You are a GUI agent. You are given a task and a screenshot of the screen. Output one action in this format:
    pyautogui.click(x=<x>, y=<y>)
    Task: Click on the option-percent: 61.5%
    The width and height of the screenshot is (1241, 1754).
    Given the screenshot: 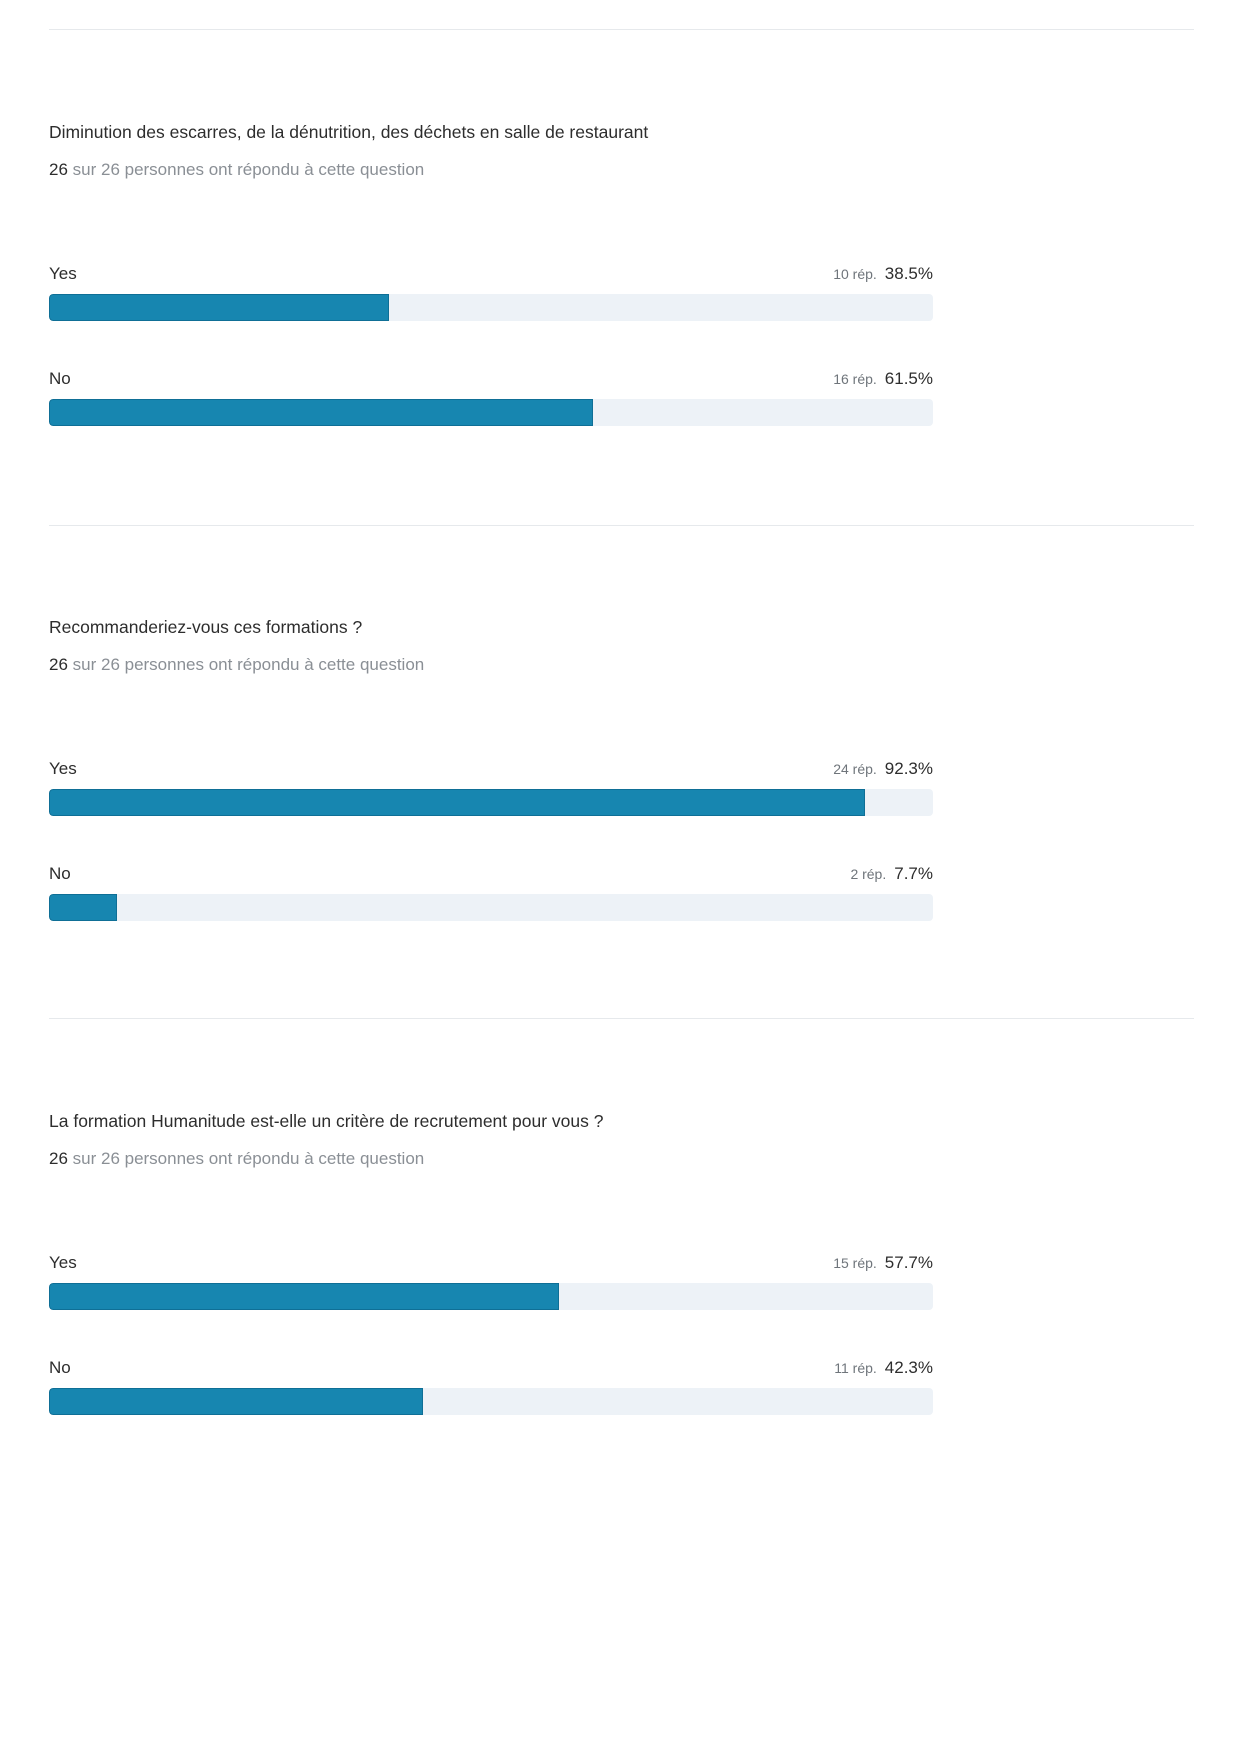 What is the action you would take?
    pyautogui.click(x=908, y=378)
    